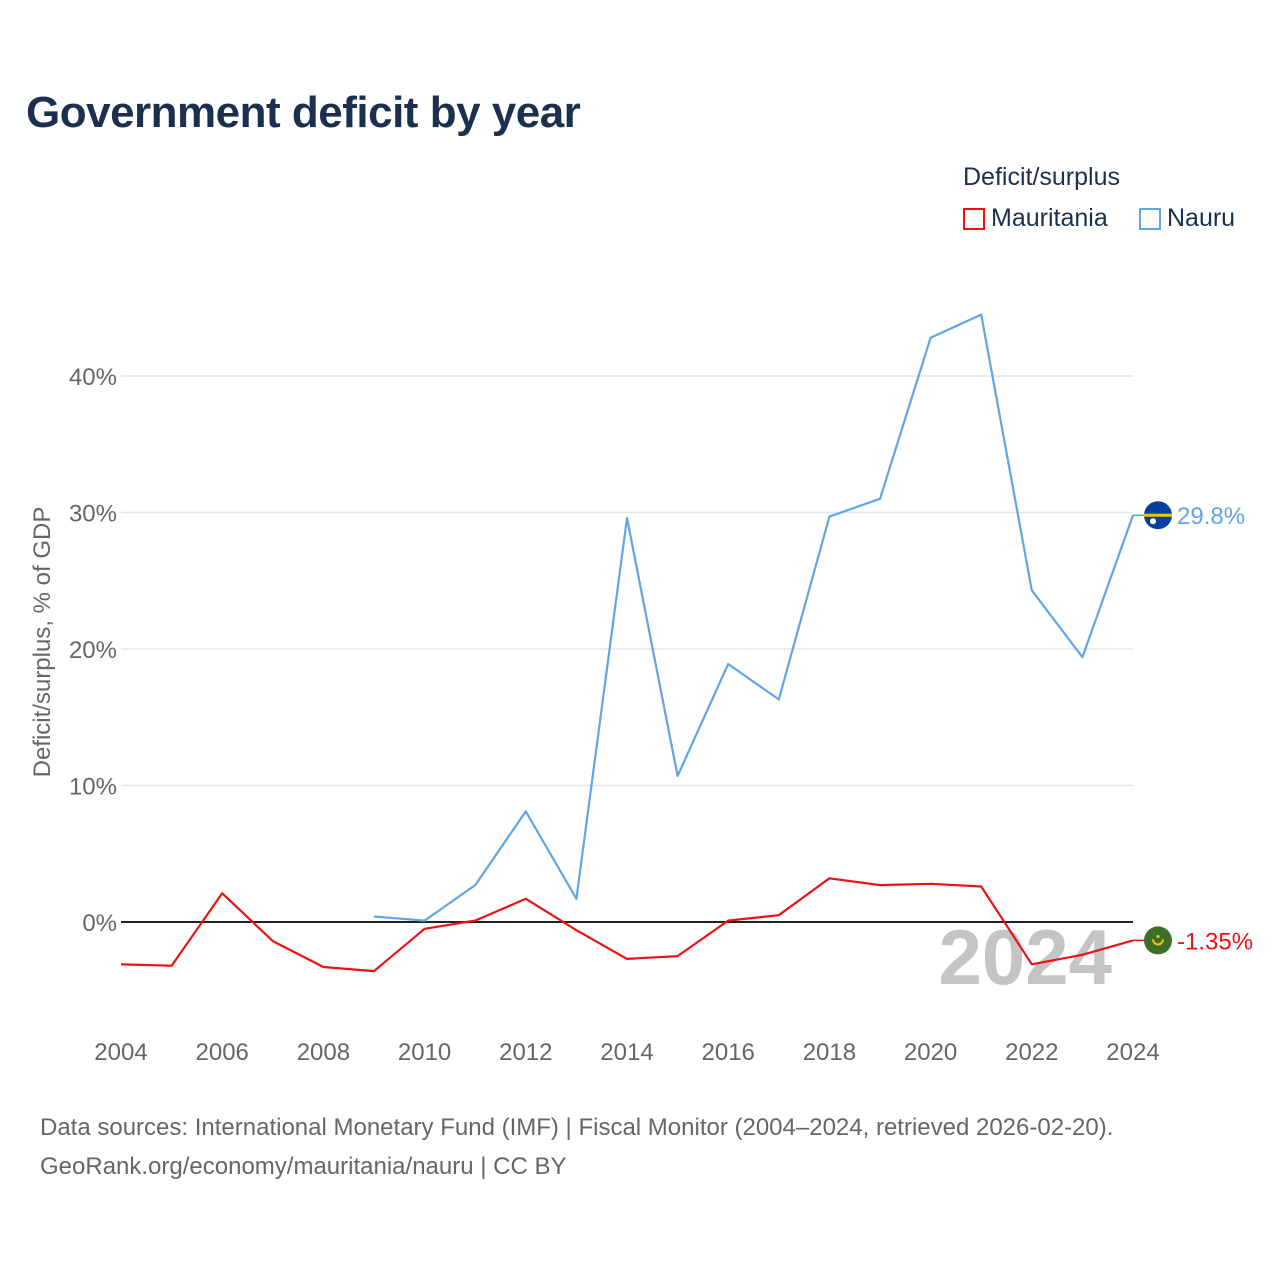 This screenshot has width=1280, height=1280. I want to click on x-tick-label: 2018, so click(829, 1052).